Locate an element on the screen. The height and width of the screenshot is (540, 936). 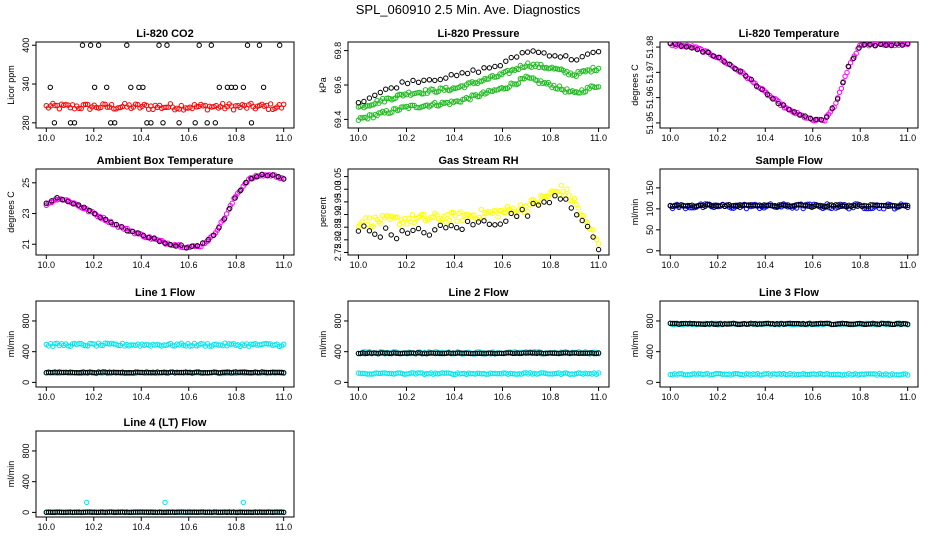
y-tick-label: 25 is located at coordinates (26, 183).